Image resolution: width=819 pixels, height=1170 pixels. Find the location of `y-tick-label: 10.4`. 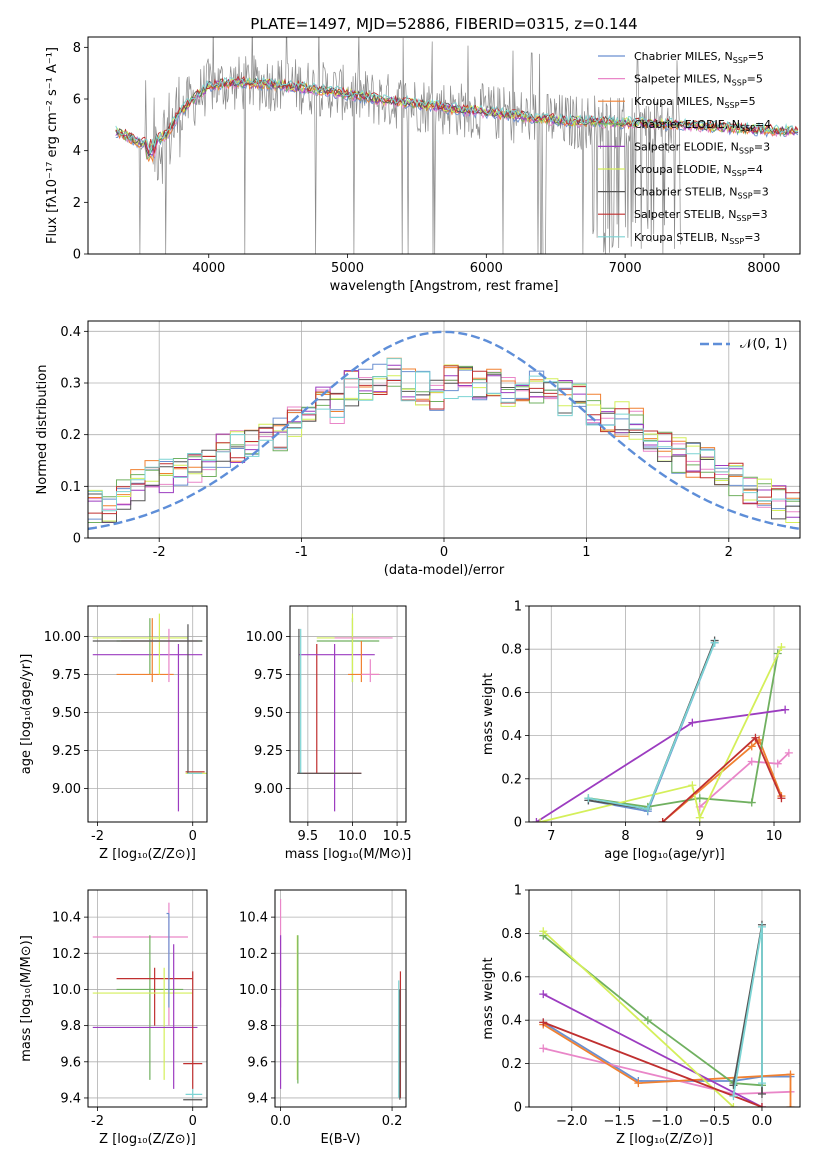

y-tick-label: 10.4 is located at coordinates (253, 918).